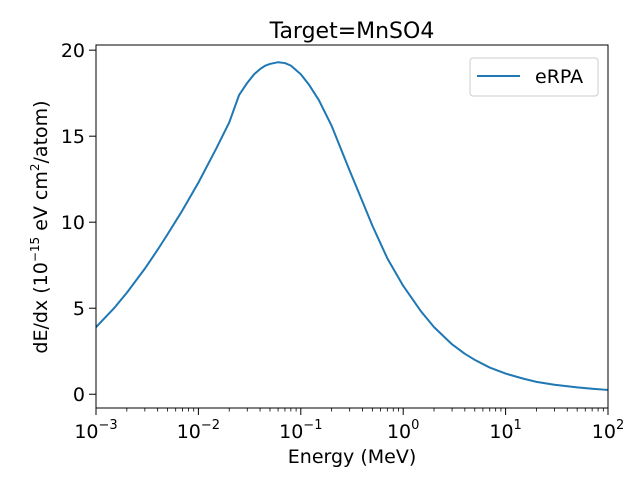 The height and width of the screenshot is (480, 640). What do you see at coordinates (352, 457) in the screenshot?
I see `x-axis-label: Energy (MeV)` at bounding box center [352, 457].